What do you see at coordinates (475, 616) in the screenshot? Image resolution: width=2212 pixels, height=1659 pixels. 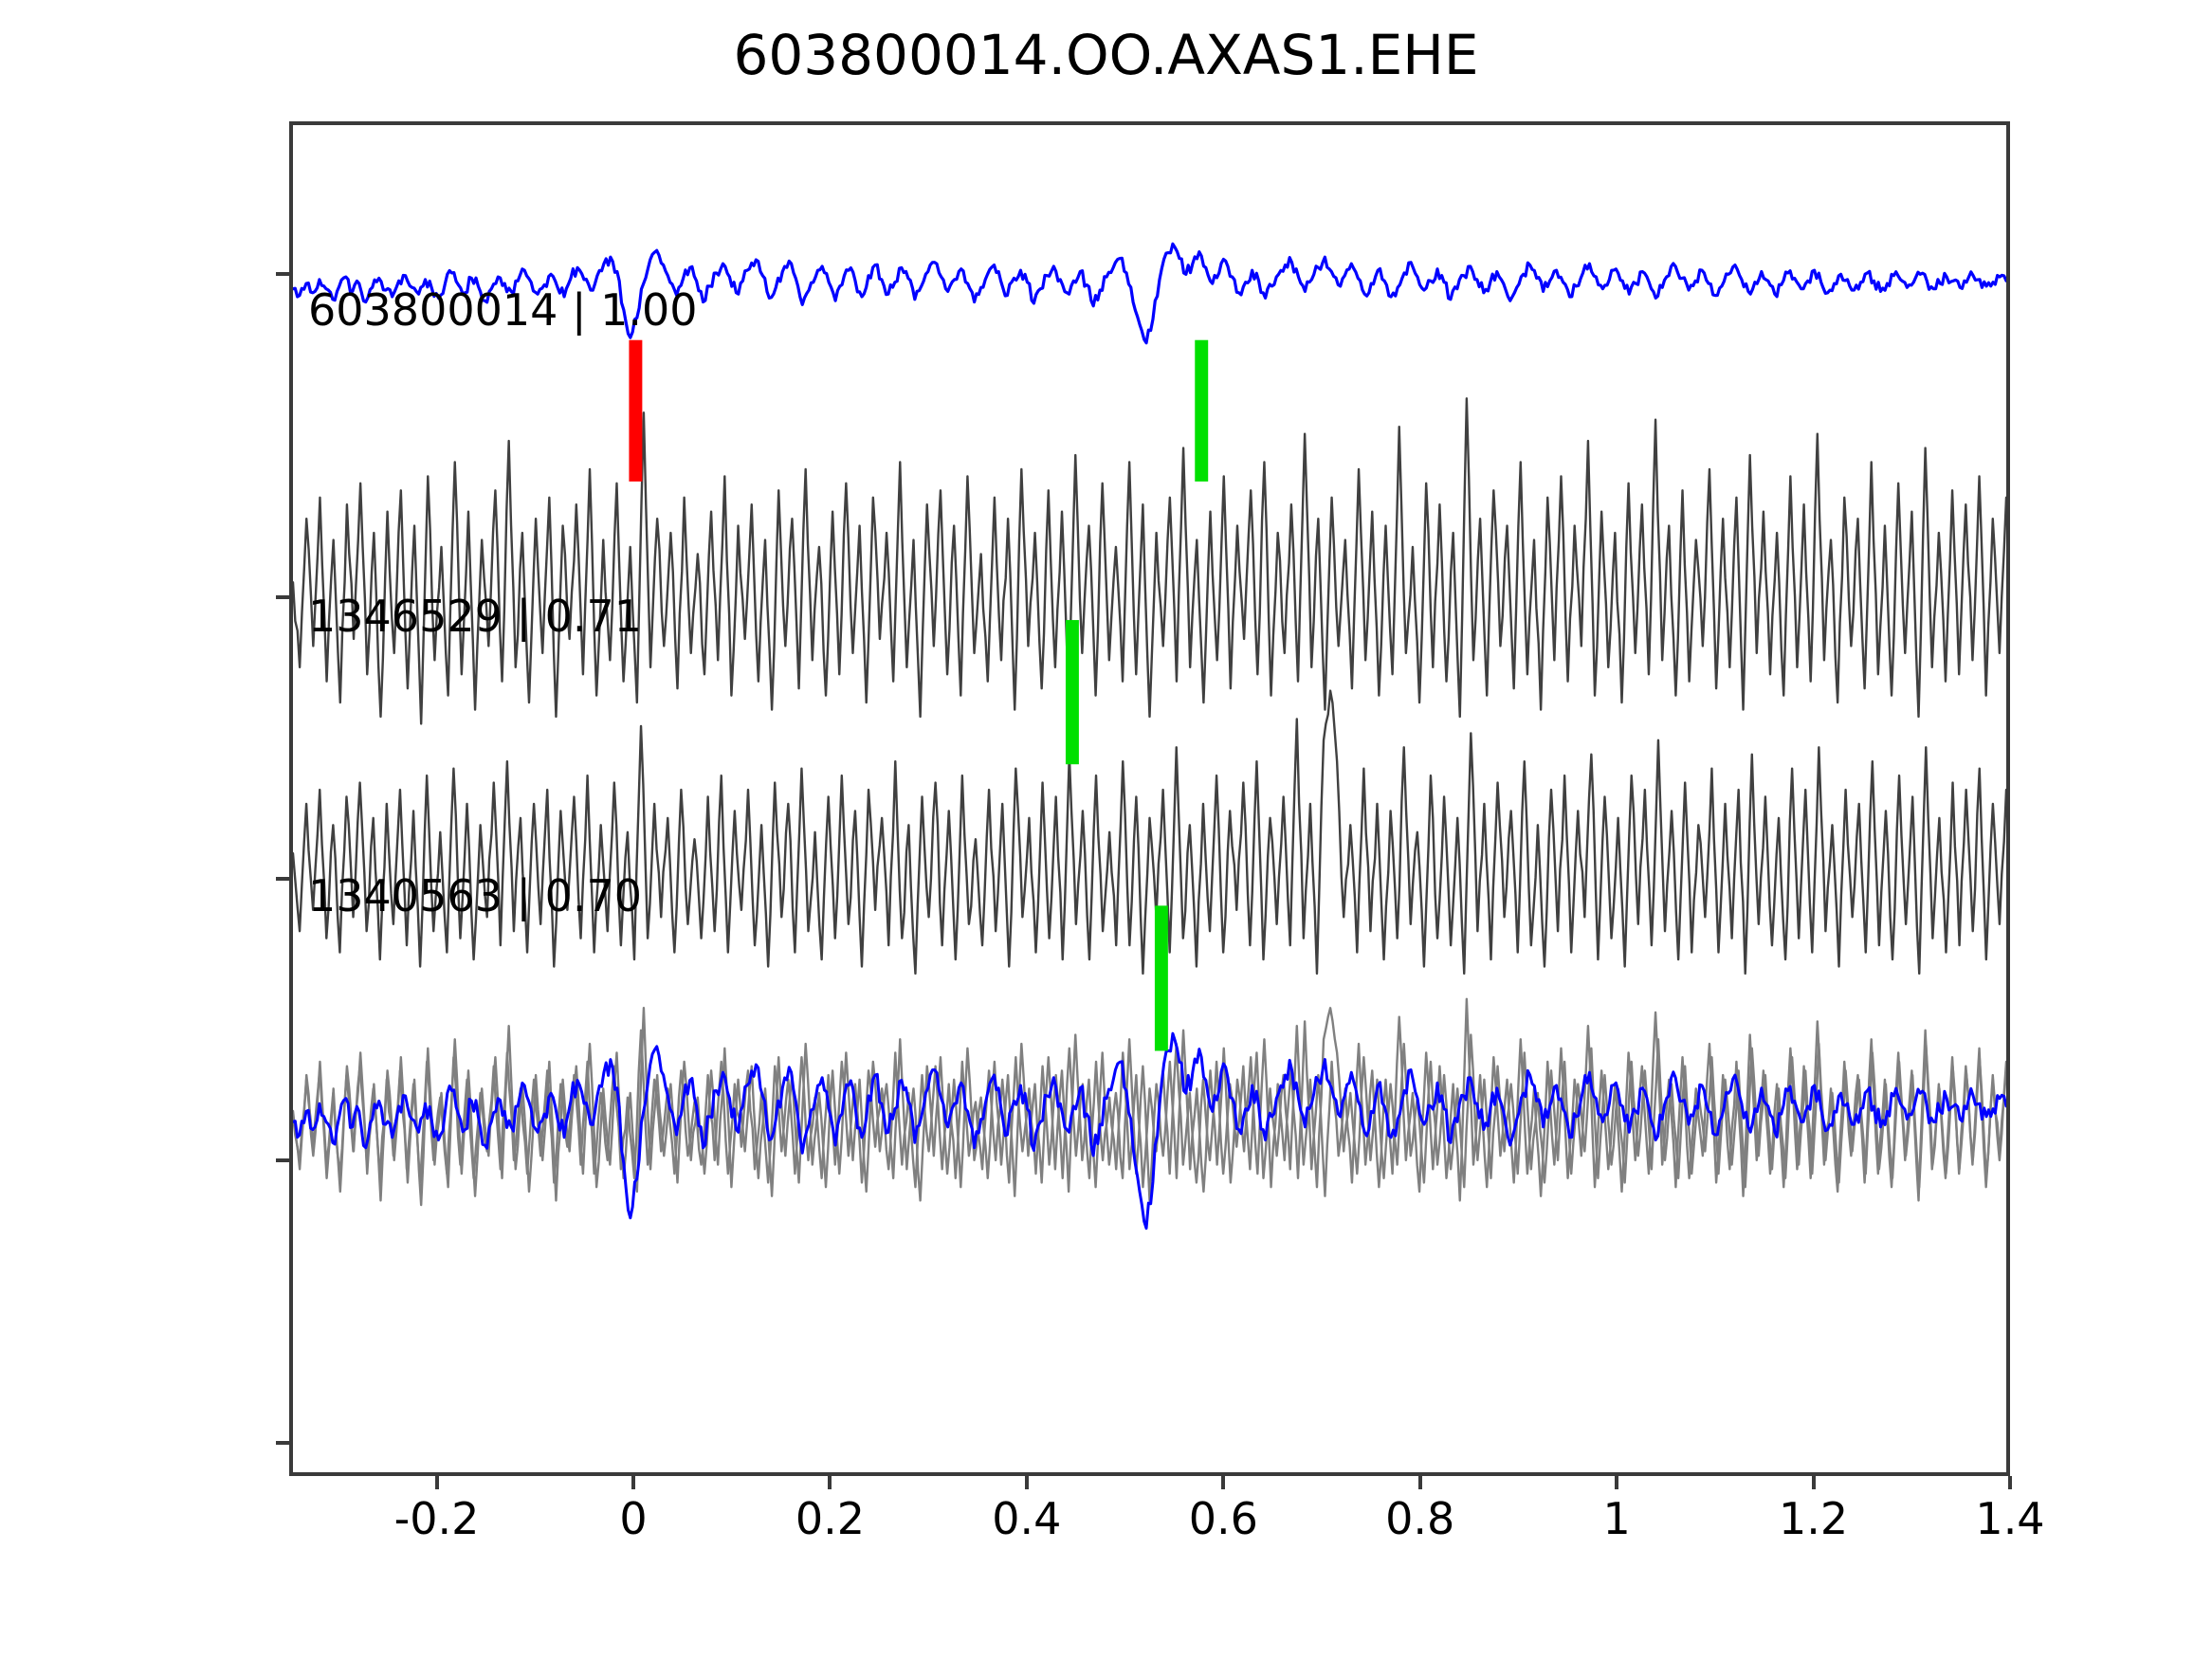 I see `trace-label-1: 1346529 | 0.71` at bounding box center [475, 616].